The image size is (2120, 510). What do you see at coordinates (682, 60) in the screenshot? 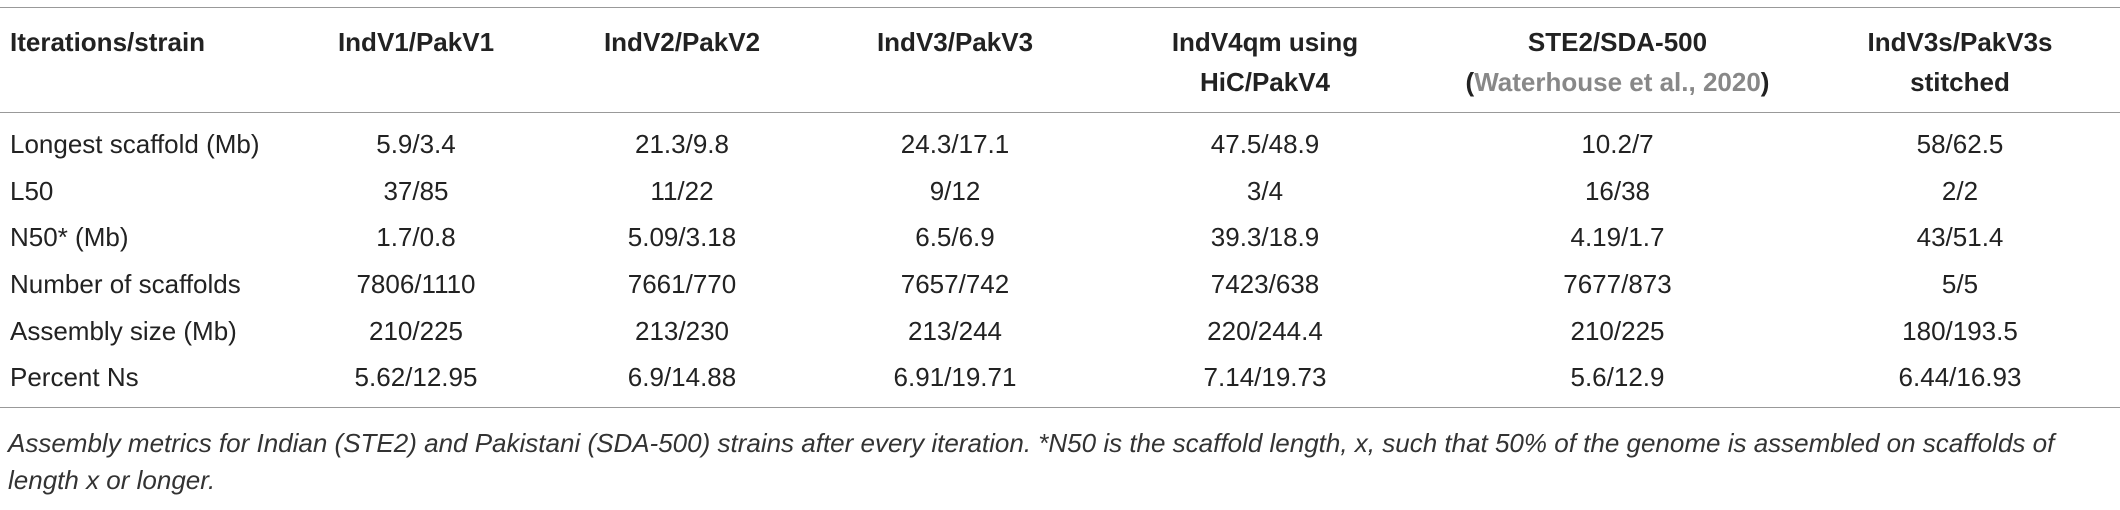
I see `header-cell: IndV2/PakV2` at bounding box center [682, 60].